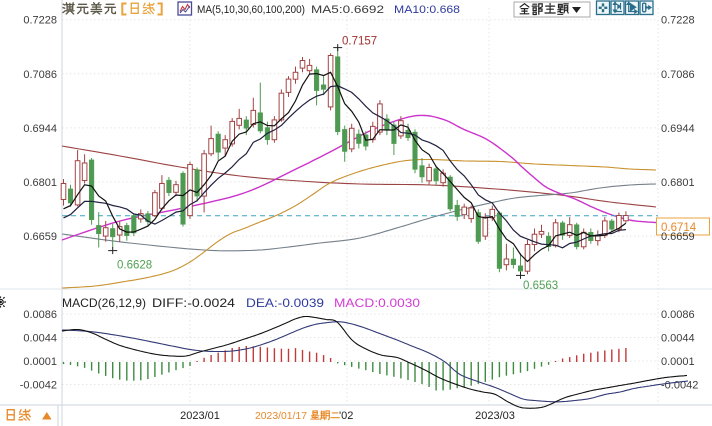 Image resolution: width=712 pixels, height=426 pixels. Describe the element at coordinates (495, 416) in the screenshot. I see `svg-text: 2023/03` at that location.